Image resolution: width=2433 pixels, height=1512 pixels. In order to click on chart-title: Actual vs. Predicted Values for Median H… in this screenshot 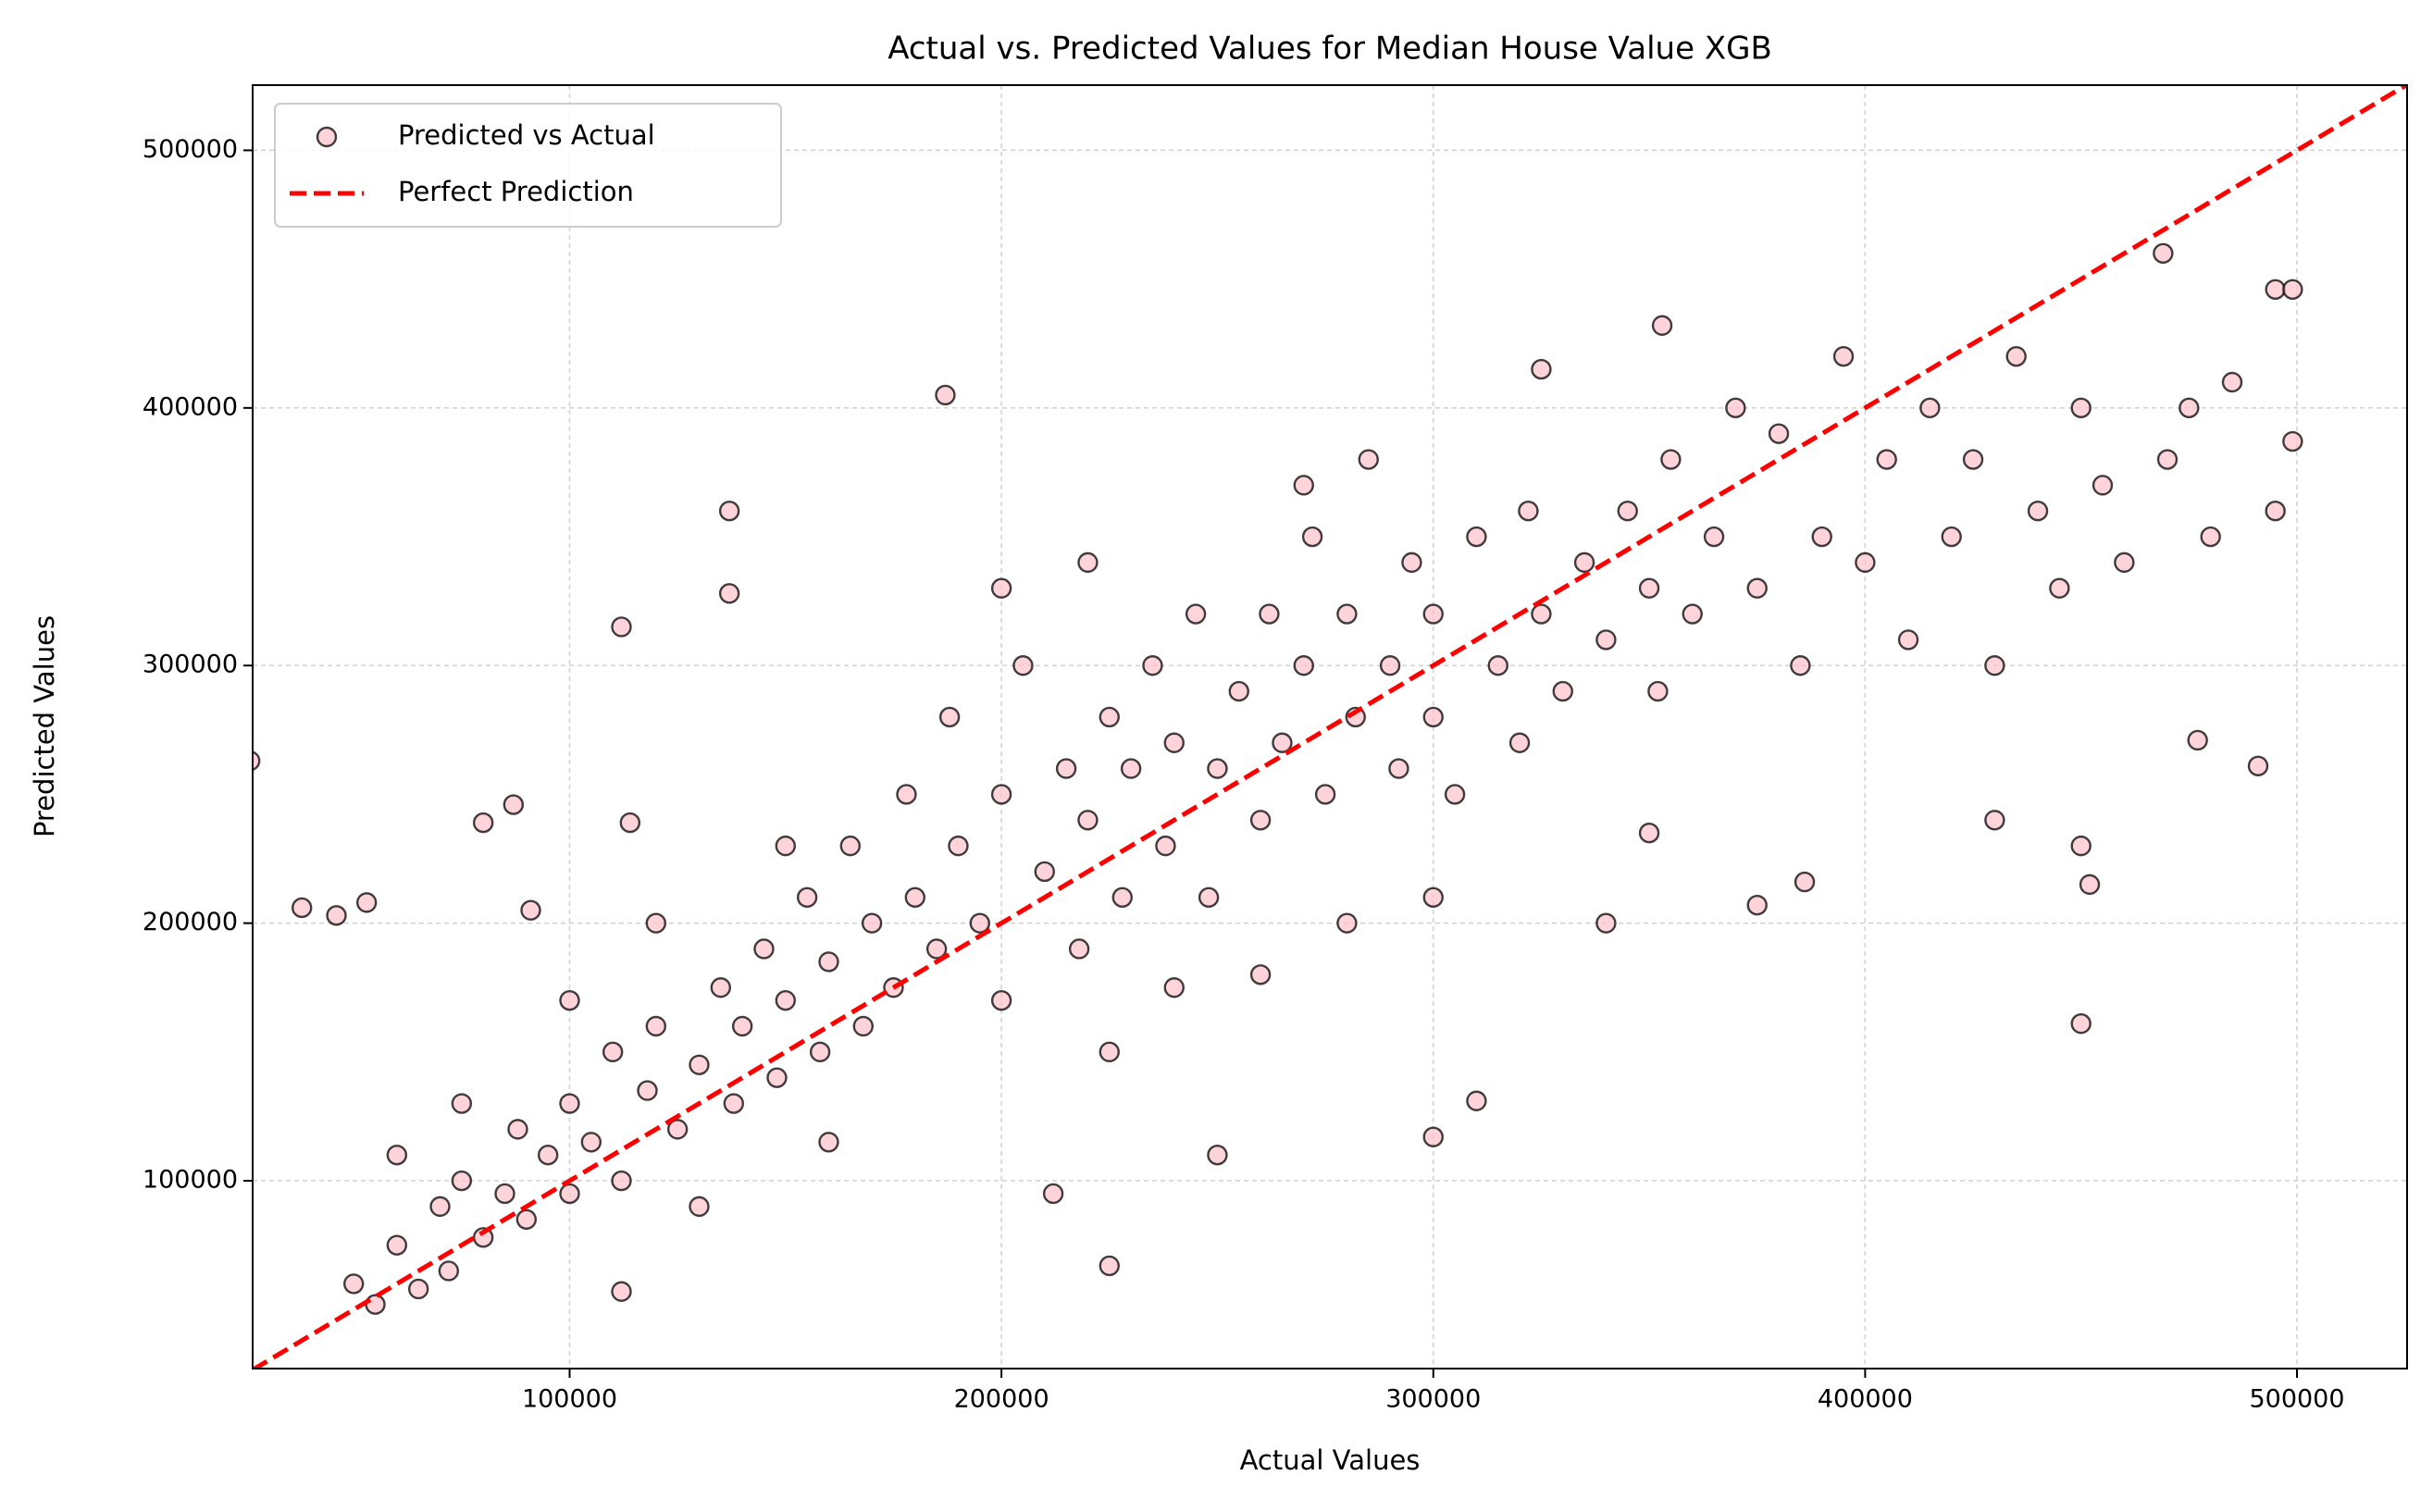, I will do `click(1330, 49)`.